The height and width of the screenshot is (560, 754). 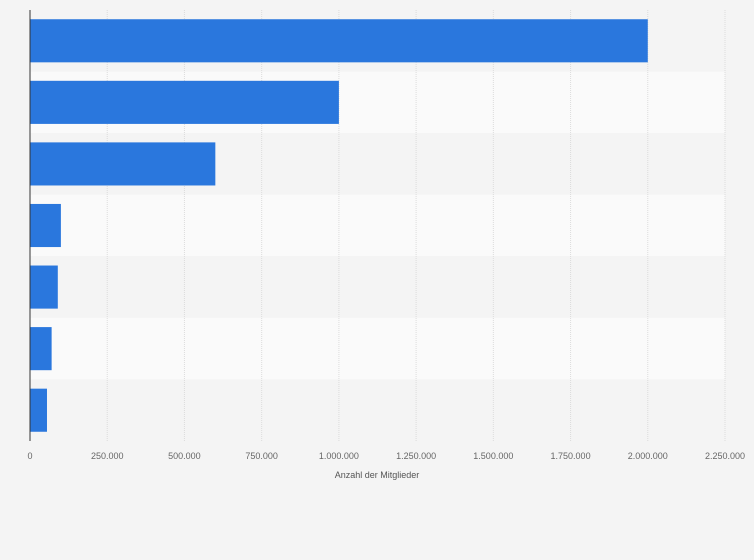 I want to click on x-tick-label-2: 500.000, so click(x=184, y=456).